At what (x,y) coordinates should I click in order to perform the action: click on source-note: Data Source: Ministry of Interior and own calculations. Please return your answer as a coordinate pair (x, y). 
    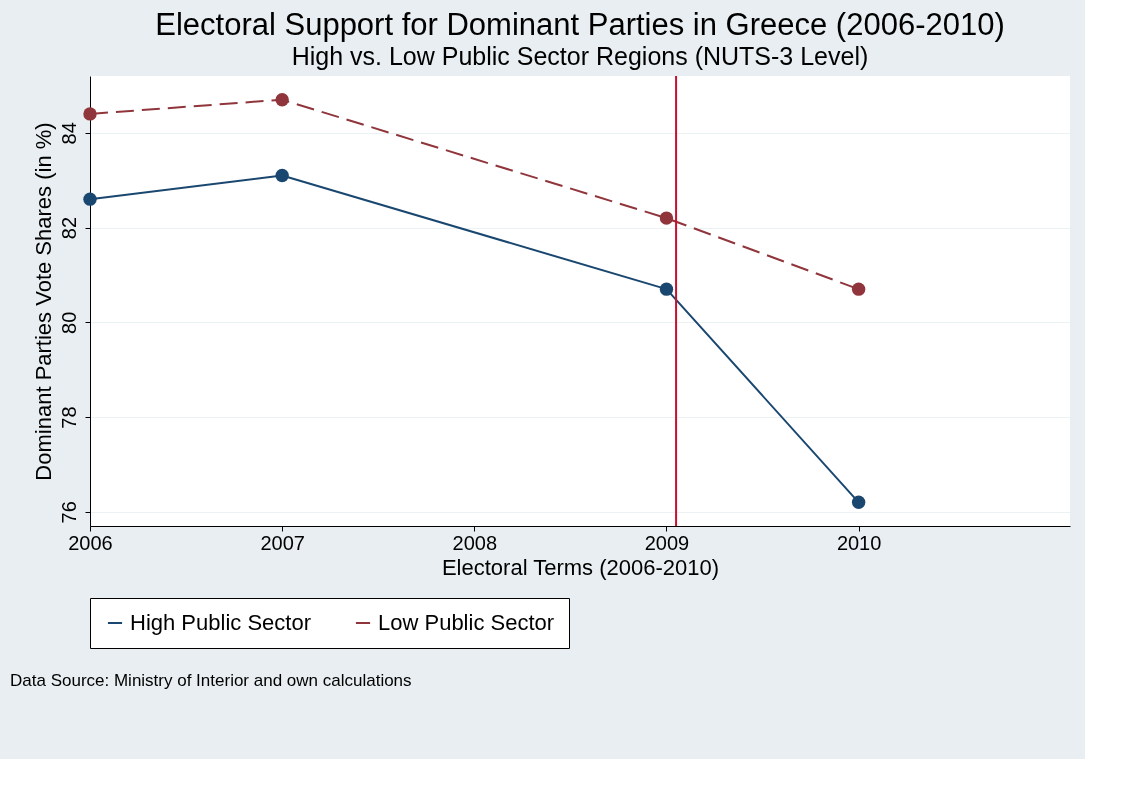
    Looking at the image, I should click on (211, 680).